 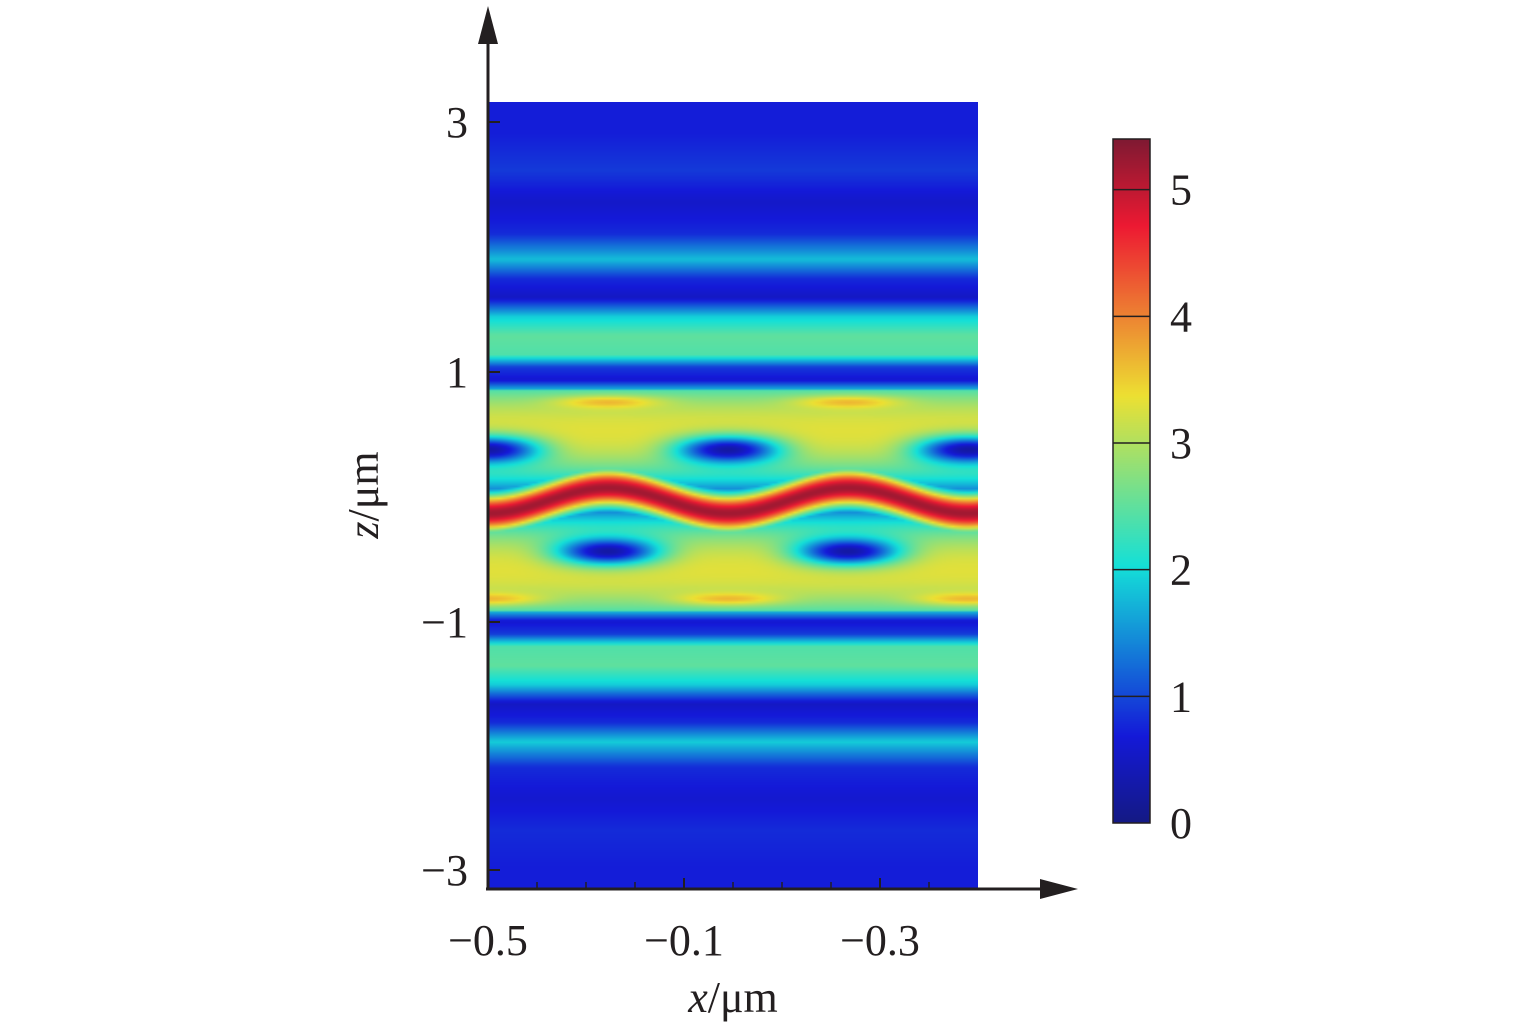 I want to click on colorbar-tick-label: 3, so click(x=1181, y=443).